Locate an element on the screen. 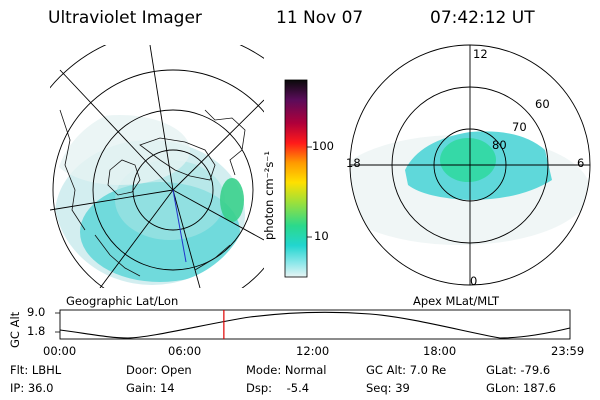 The image size is (600, 400). geo-panel-label: Geographic Lat/Lon is located at coordinates (122, 301).